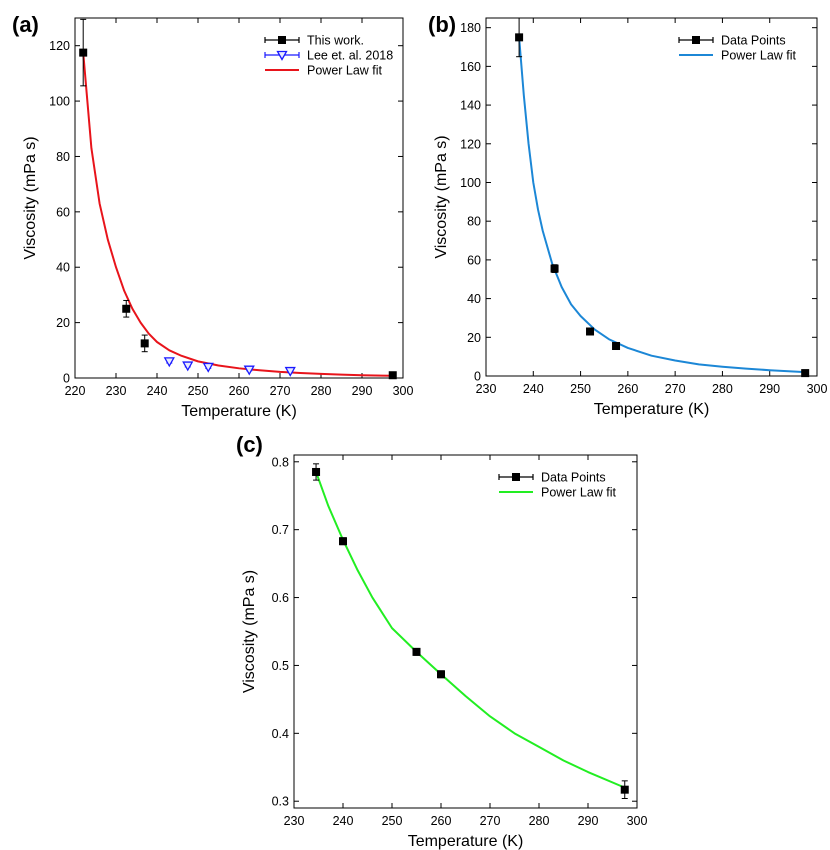 Image resolution: width=830 pixels, height=850 pixels. Describe the element at coordinates (580, 389) in the screenshot. I see `panel-b-x-tick-label: 250` at that location.